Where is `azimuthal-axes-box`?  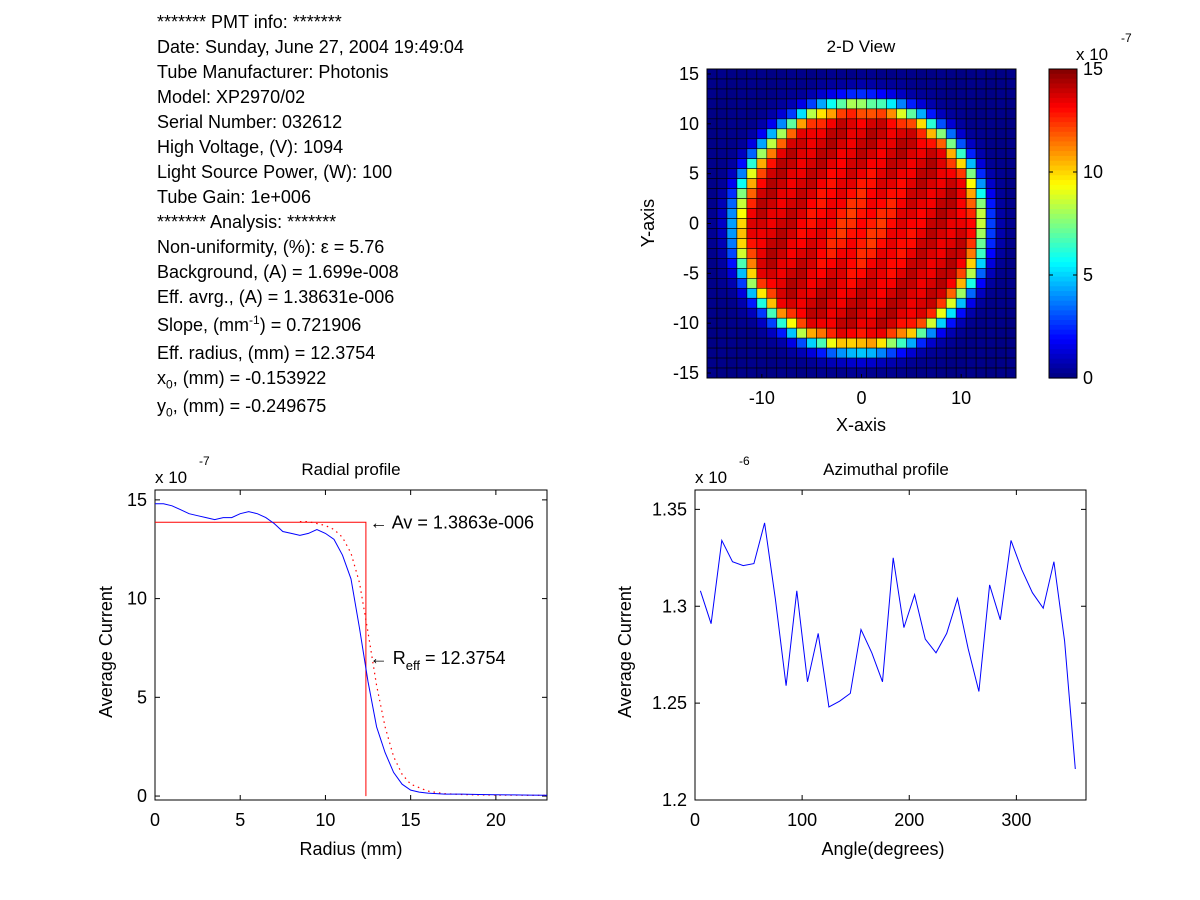
azimuthal-axes-box is located at coordinates (890, 645).